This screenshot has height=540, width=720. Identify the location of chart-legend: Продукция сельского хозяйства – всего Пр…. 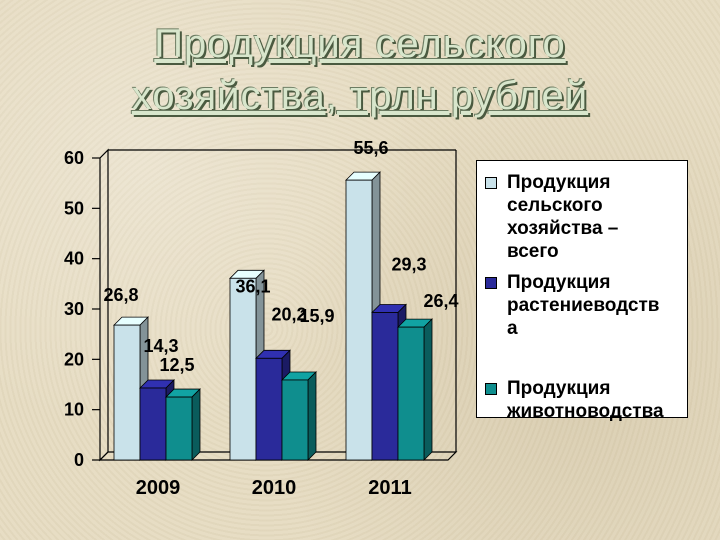
(582, 291).